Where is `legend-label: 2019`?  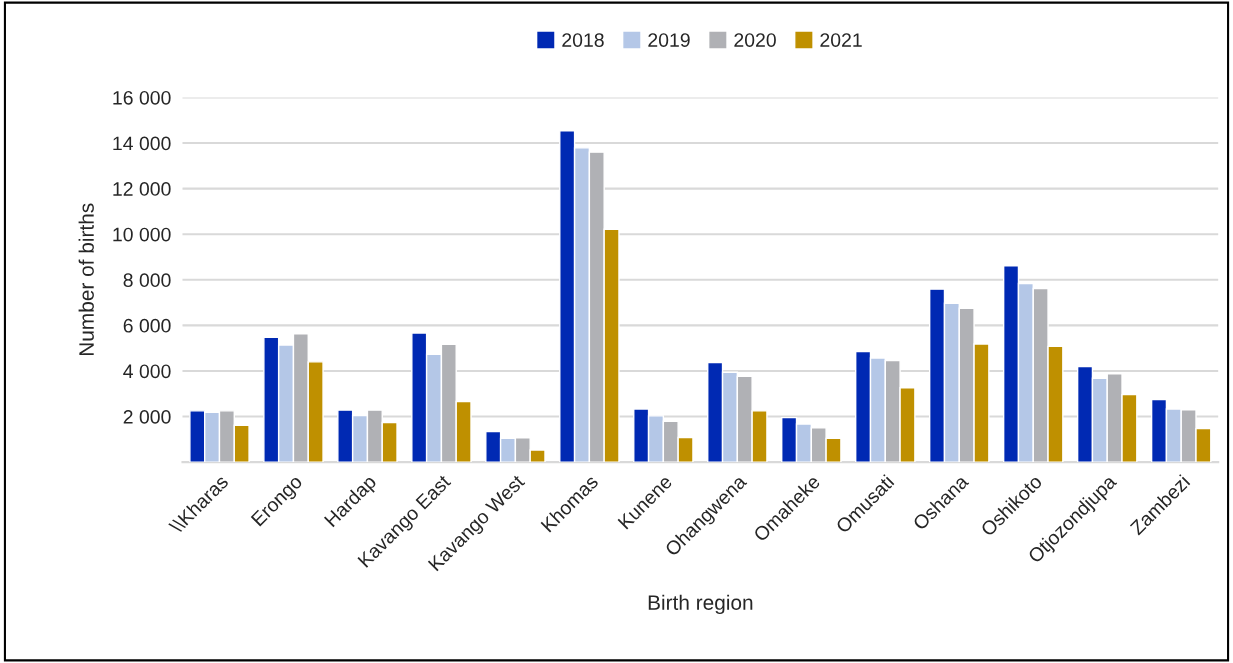 legend-label: 2019 is located at coordinates (669, 40).